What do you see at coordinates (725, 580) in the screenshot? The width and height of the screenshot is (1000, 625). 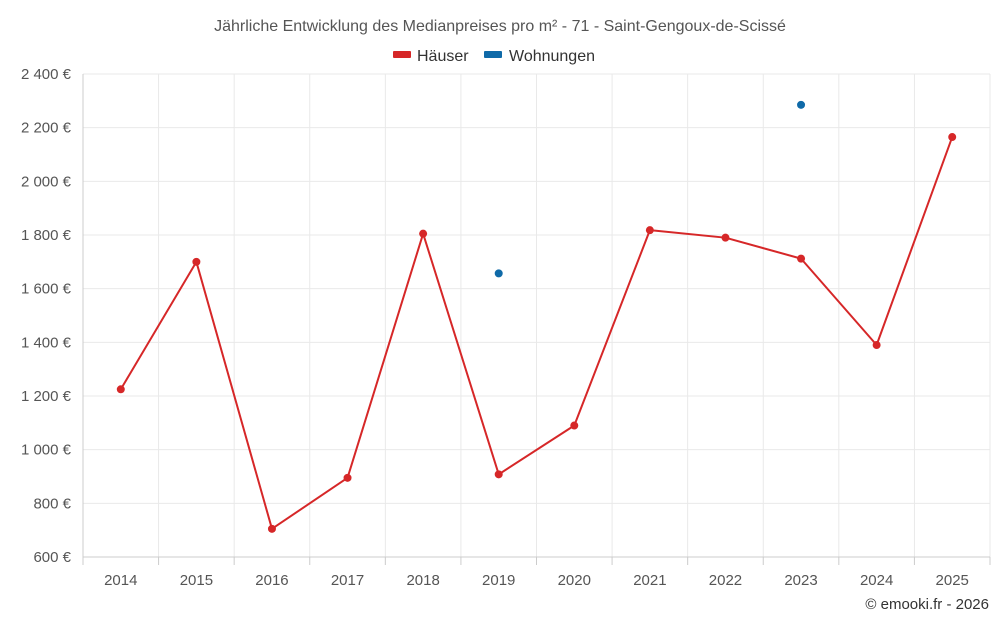 I see `x-tick-label: 2022` at bounding box center [725, 580].